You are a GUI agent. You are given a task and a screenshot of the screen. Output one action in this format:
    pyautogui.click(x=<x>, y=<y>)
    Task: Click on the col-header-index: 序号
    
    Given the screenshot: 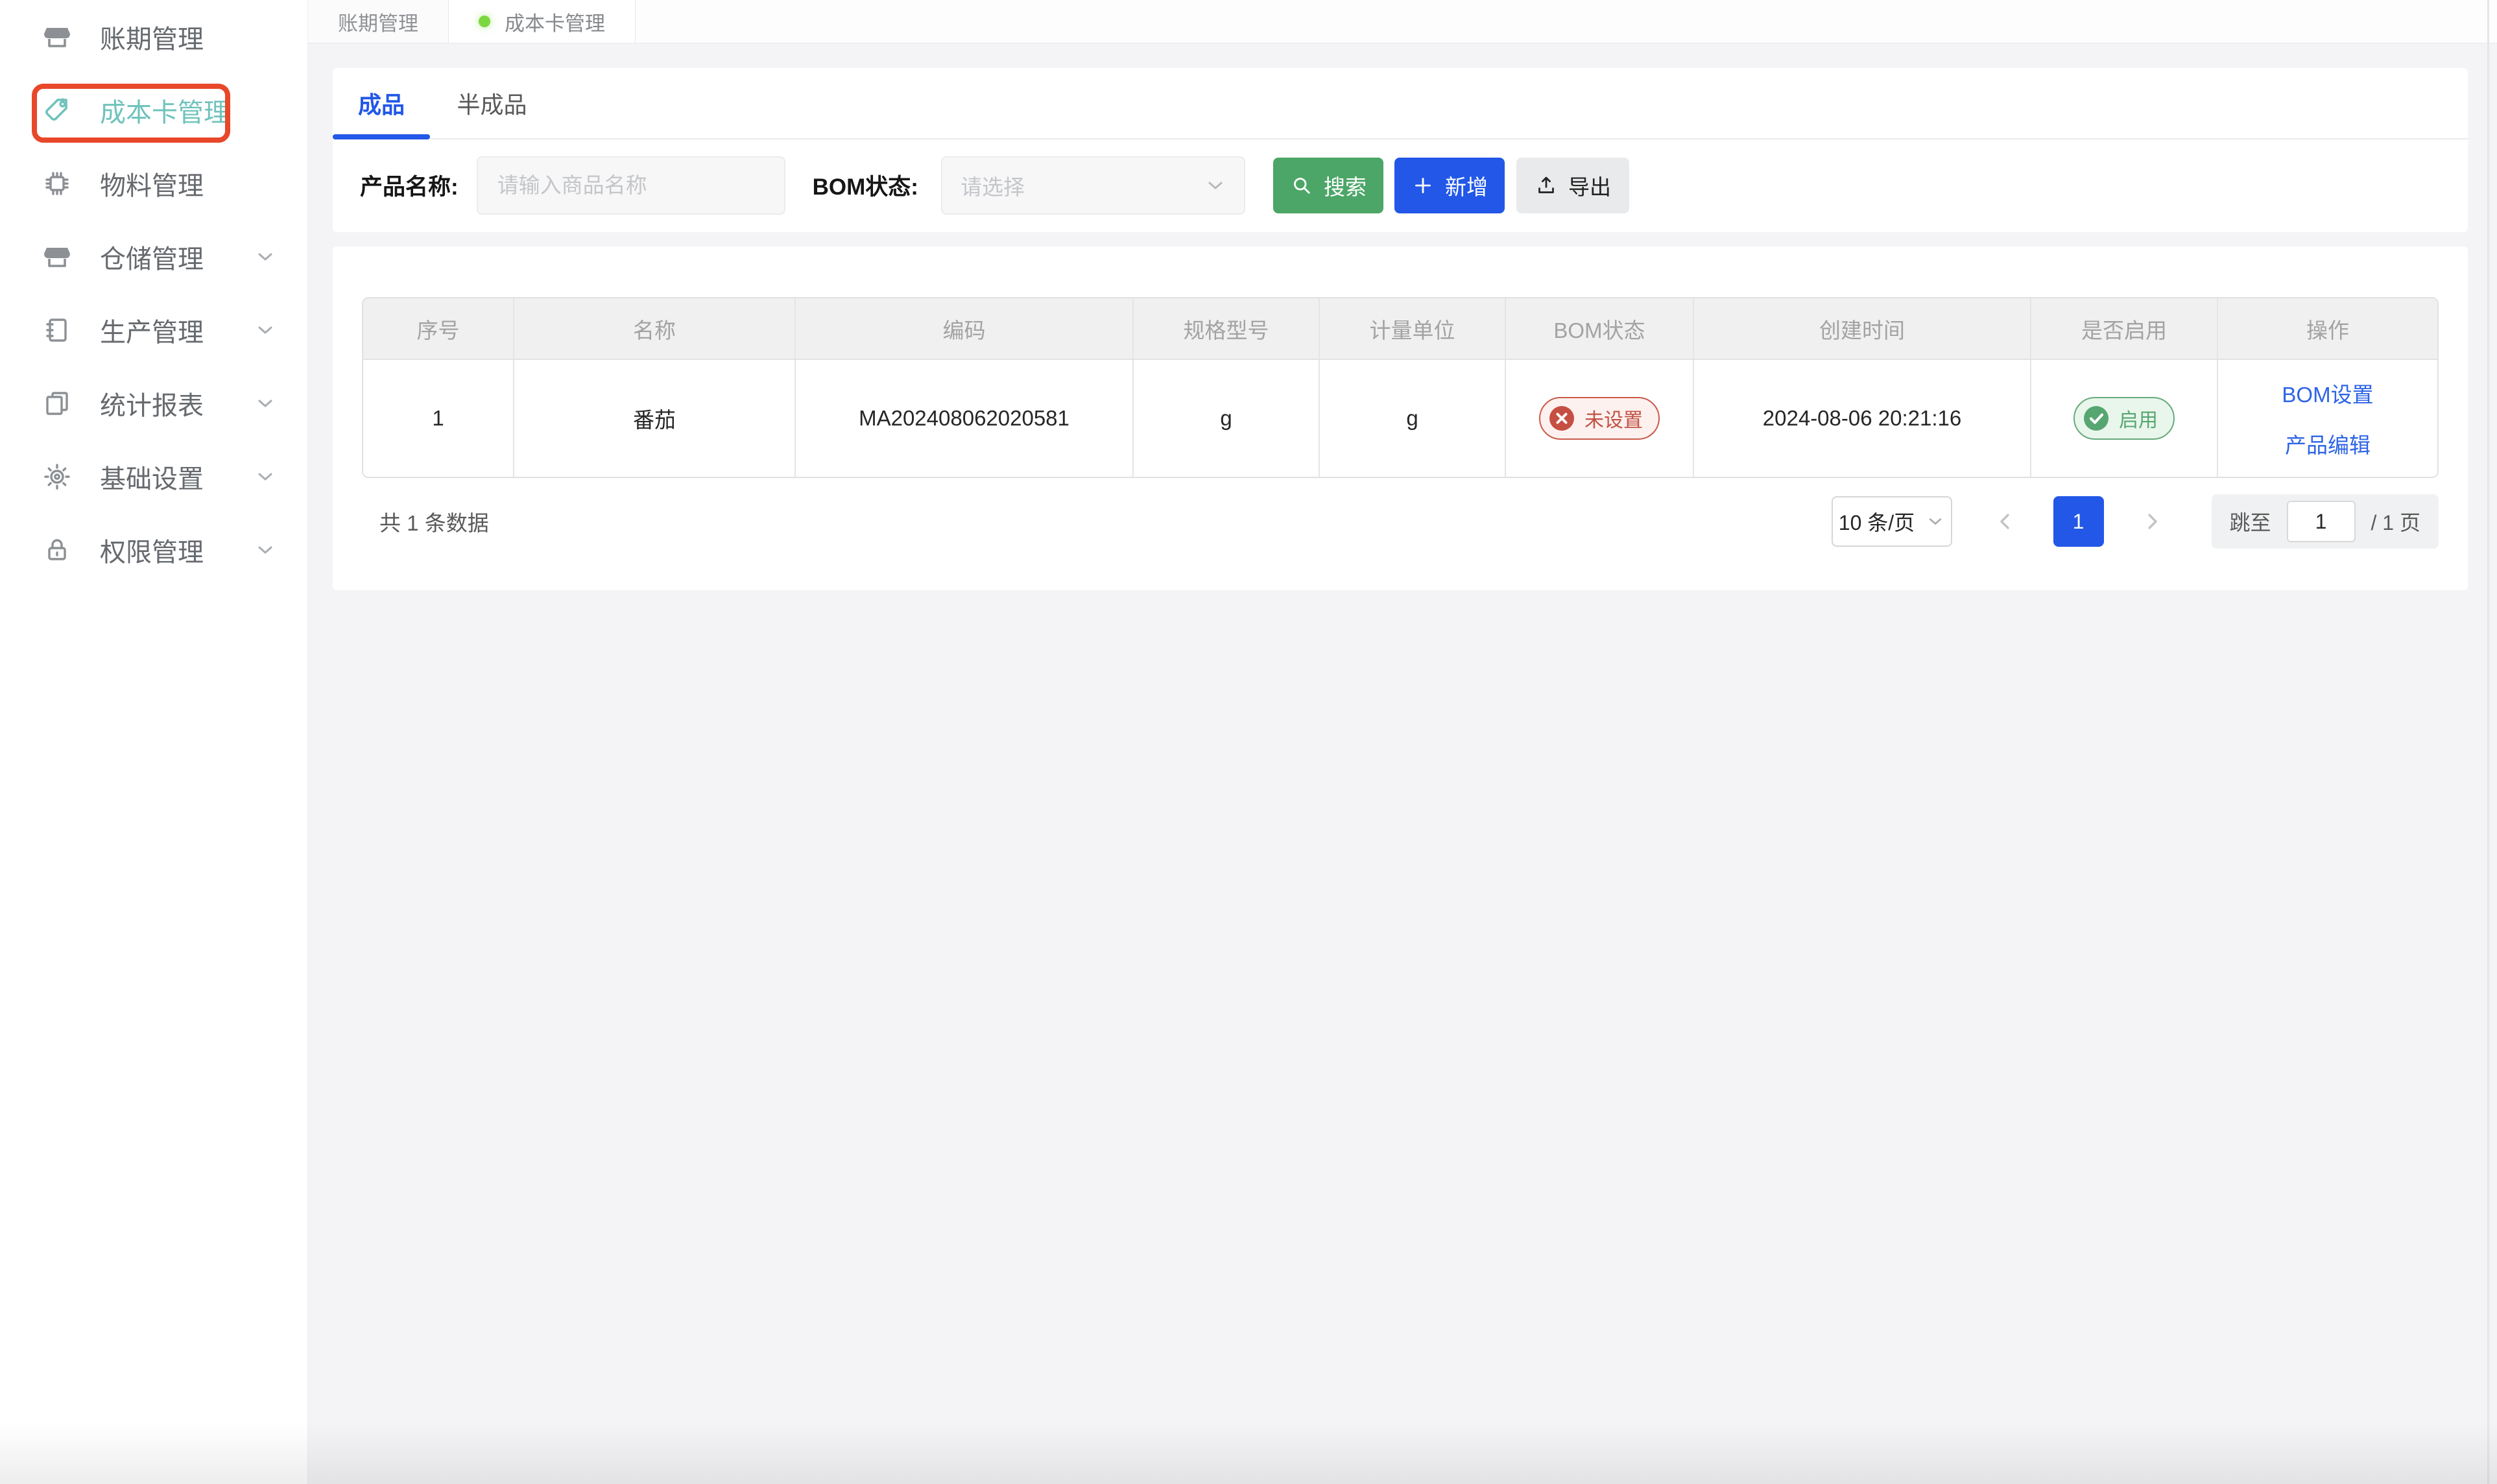 What is the action you would take?
    pyautogui.click(x=438, y=328)
    